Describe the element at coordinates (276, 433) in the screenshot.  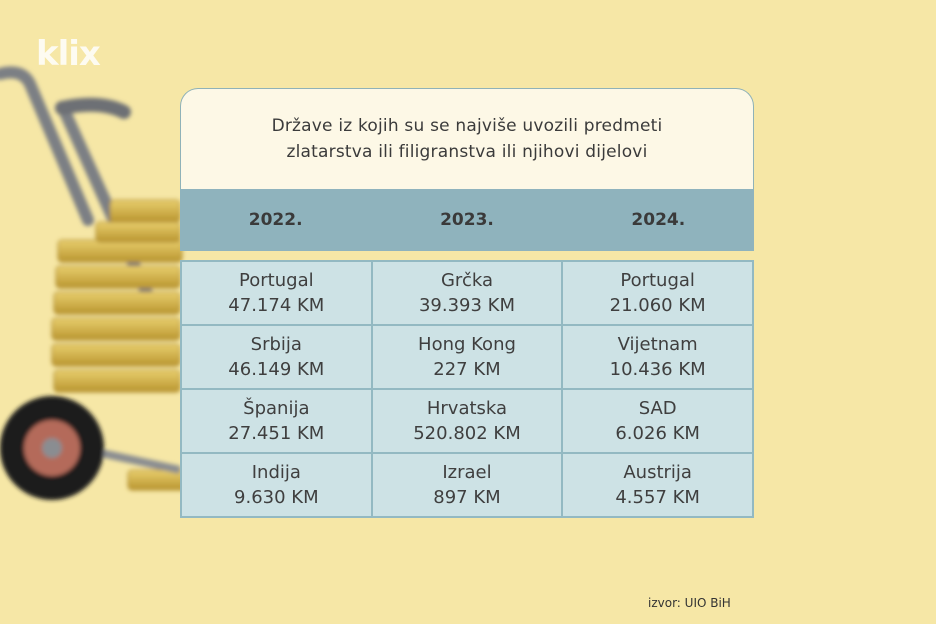
I see `import-value: 27.451 KM` at that location.